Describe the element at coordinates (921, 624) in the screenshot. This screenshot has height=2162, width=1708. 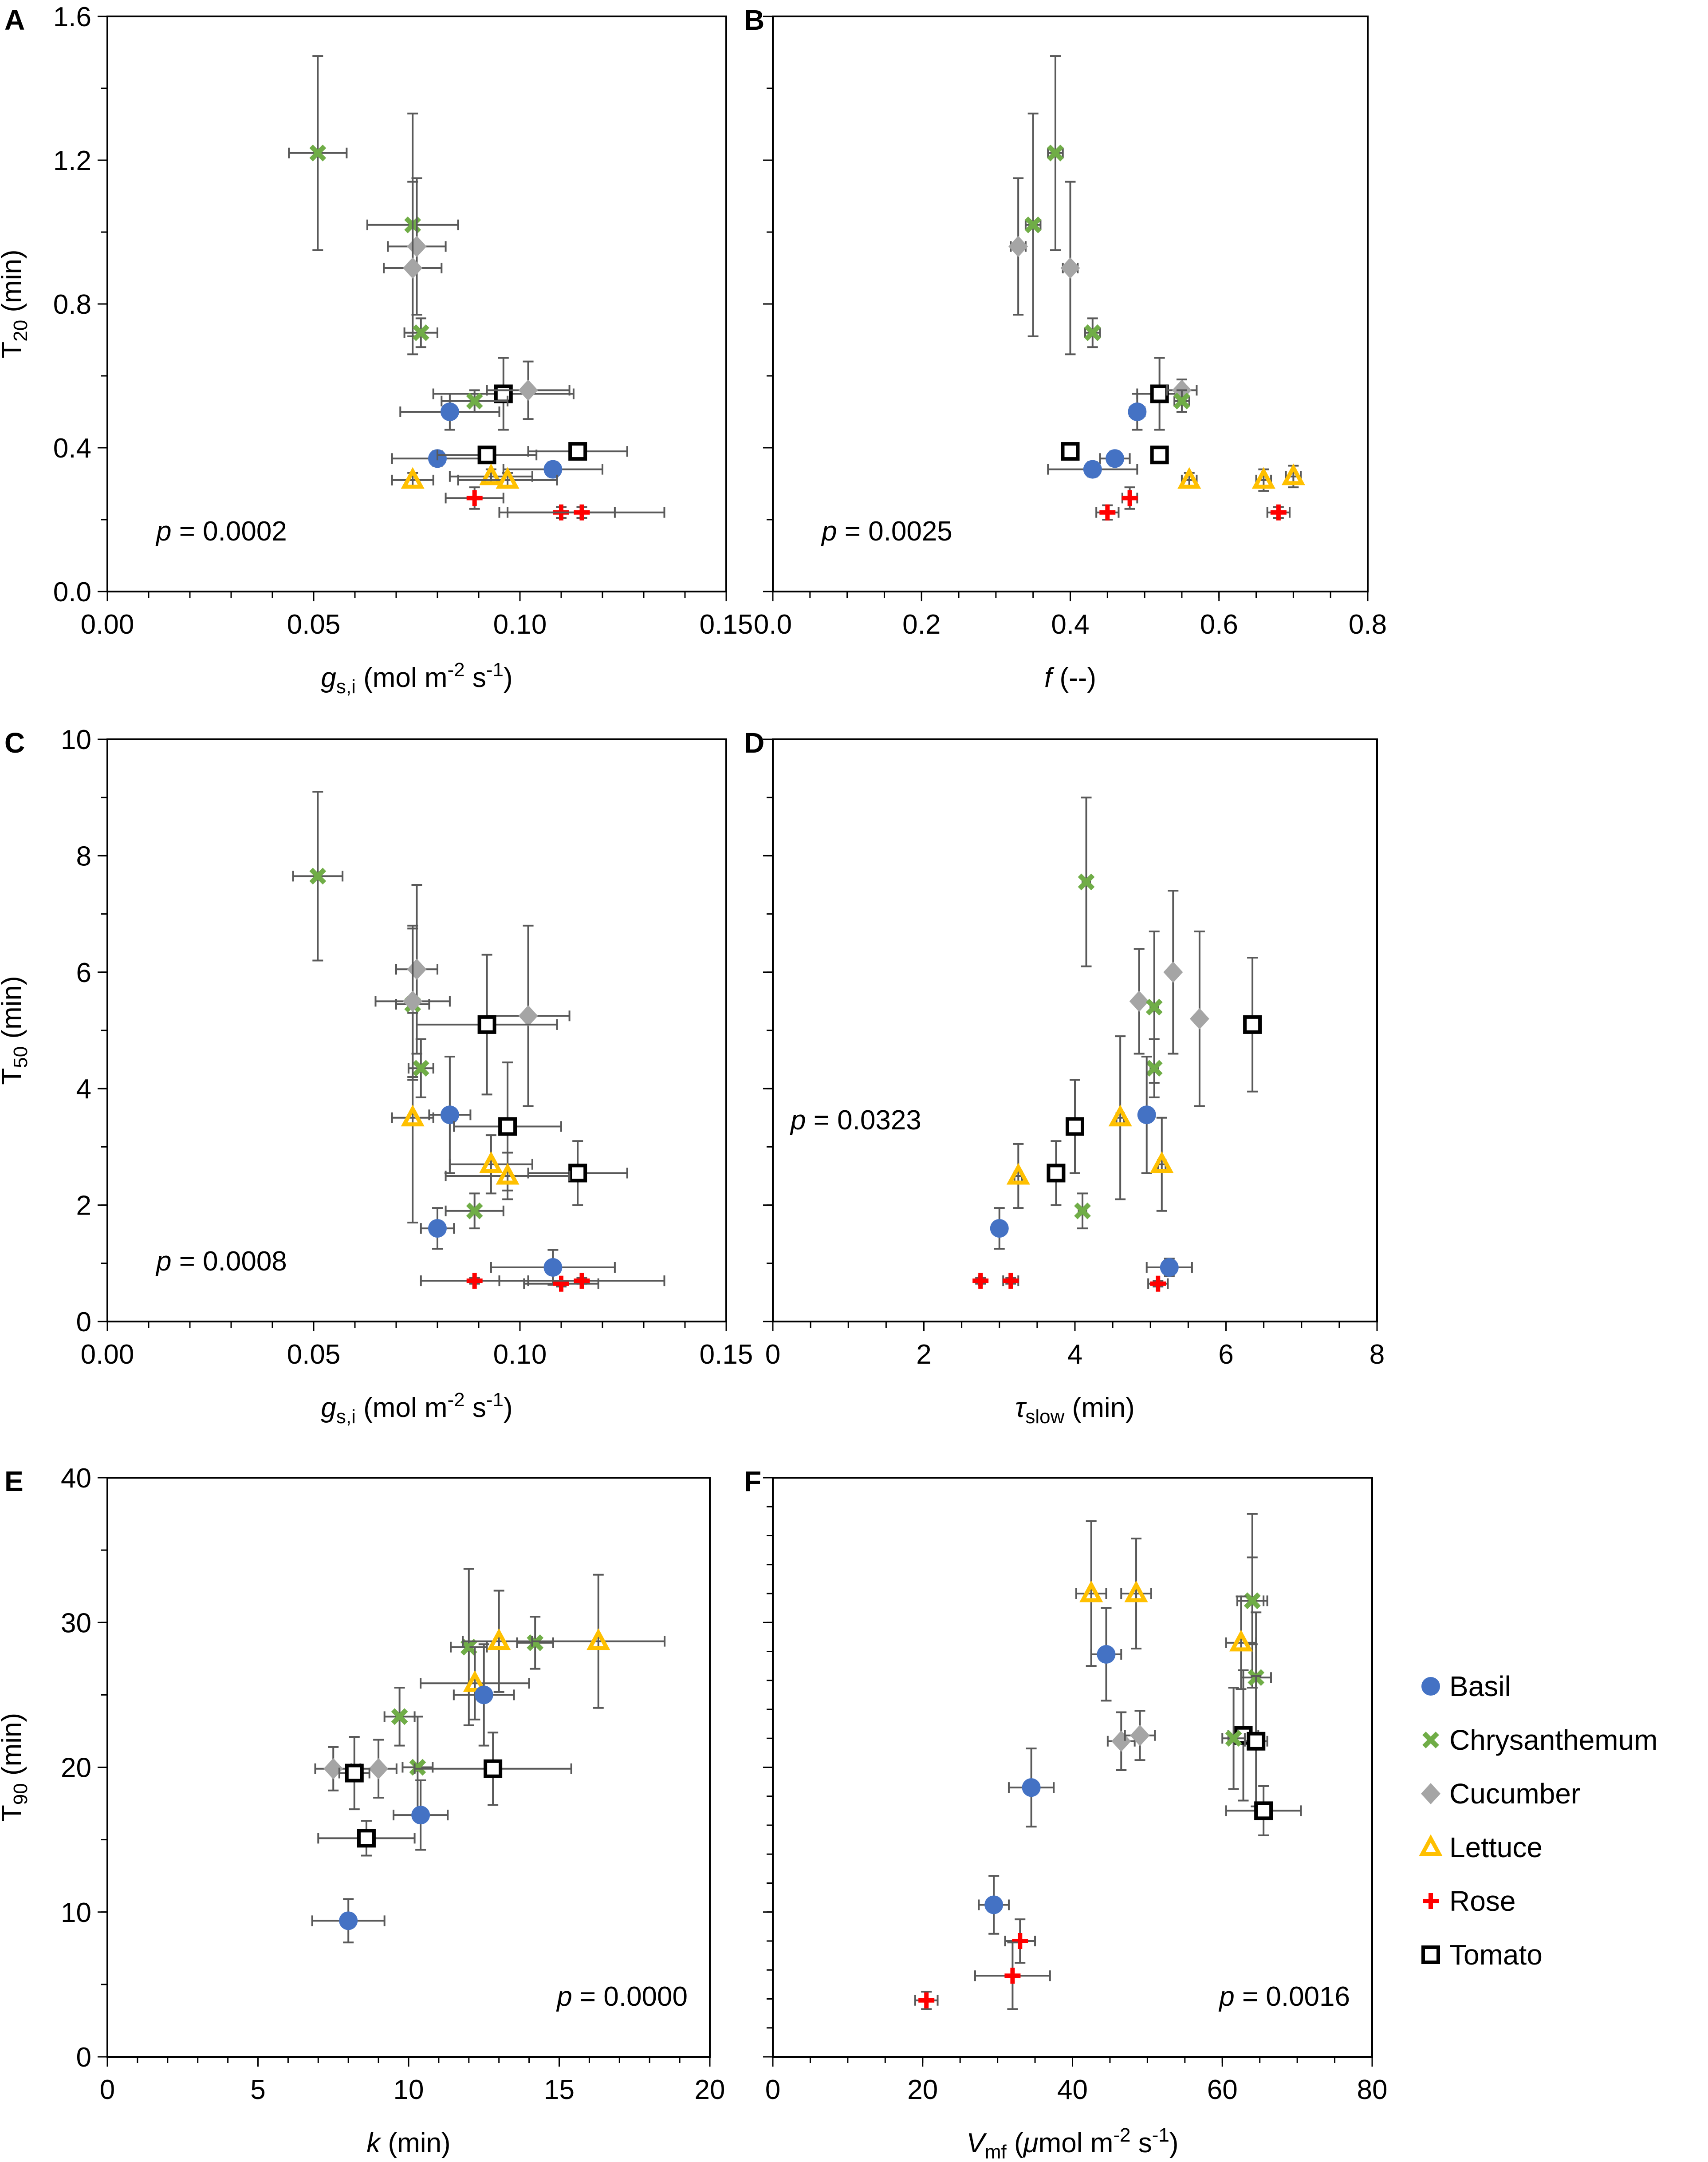
I see `x-tick-label: 0.2` at that location.